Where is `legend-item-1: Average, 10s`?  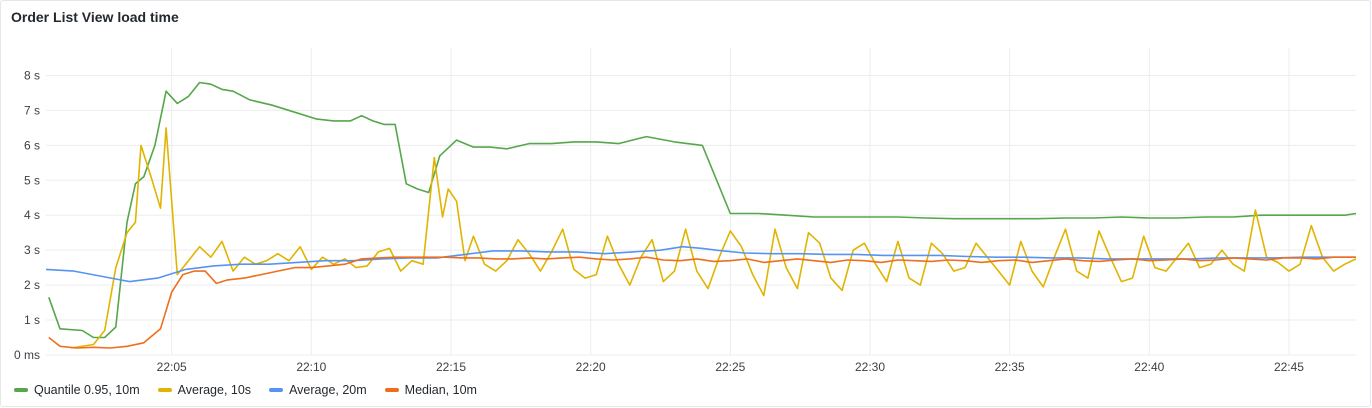 legend-item-1: Average, 10s is located at coordinates (204, 390).